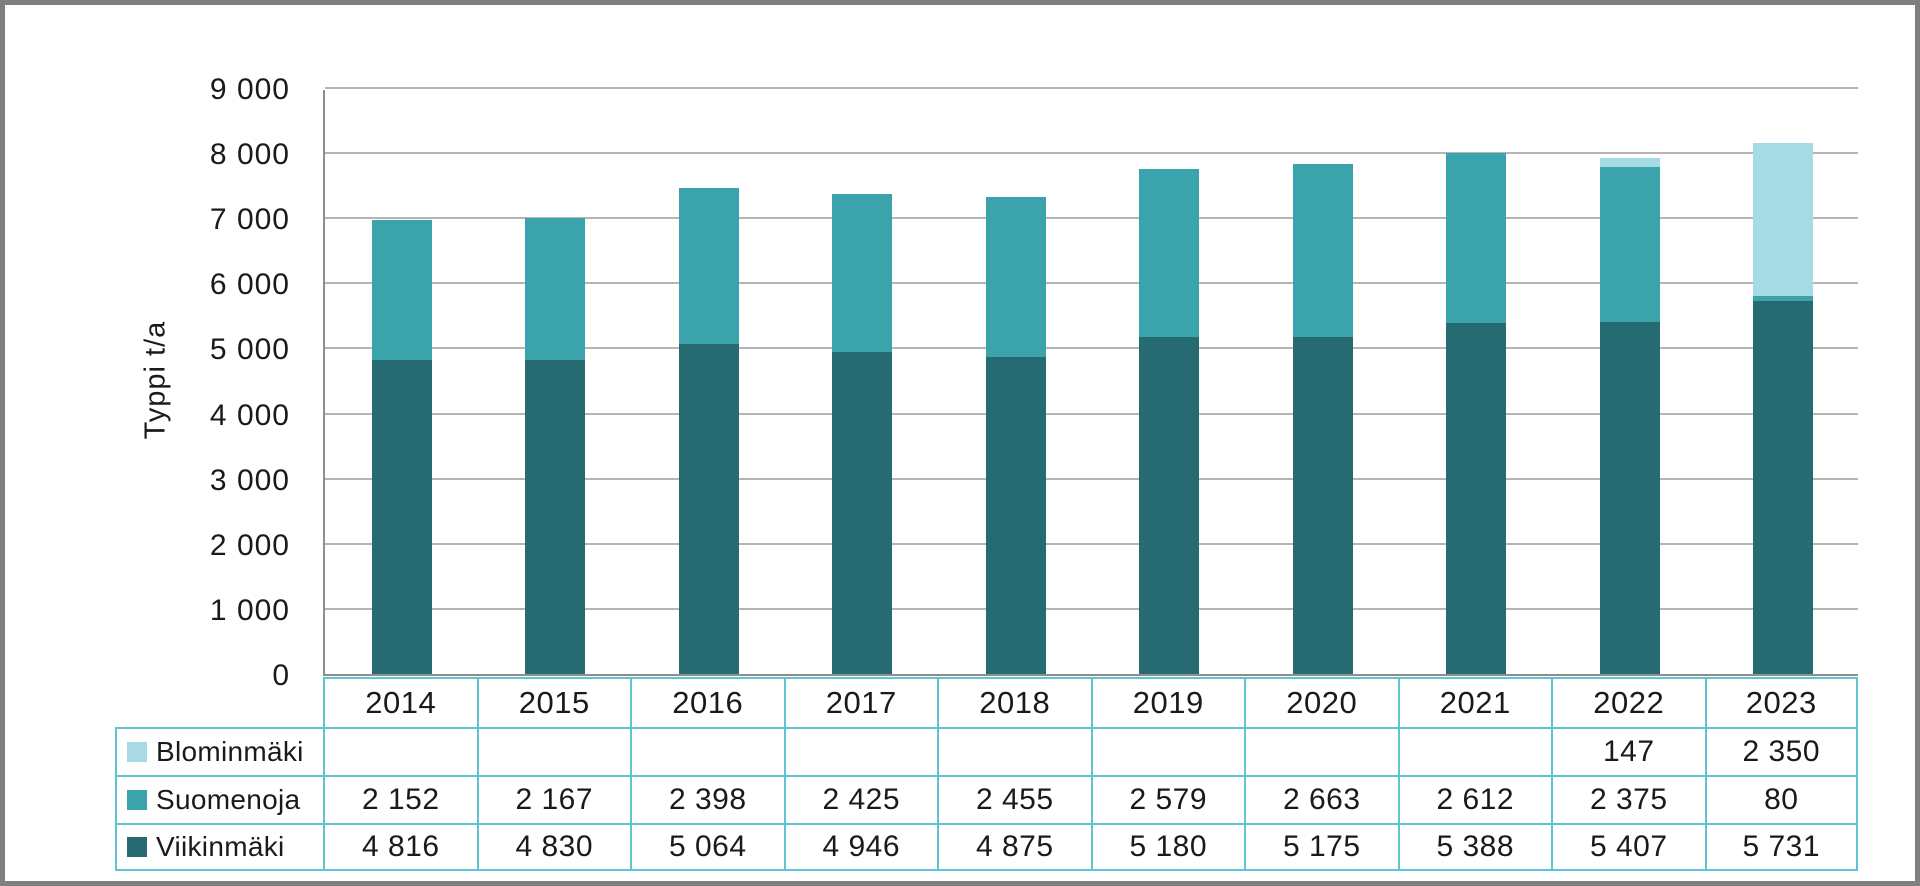  I want to click on year-header-2017: 2017, so click(860, 702).